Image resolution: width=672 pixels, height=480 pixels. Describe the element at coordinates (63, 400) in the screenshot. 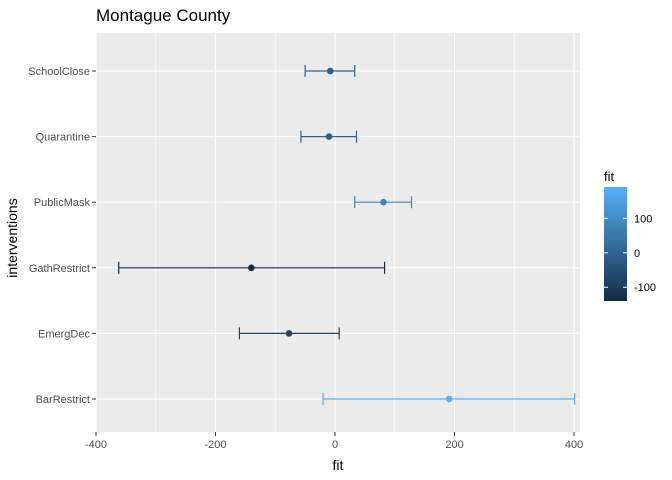

I see `y-tick-label: BarRestrict` at that location.